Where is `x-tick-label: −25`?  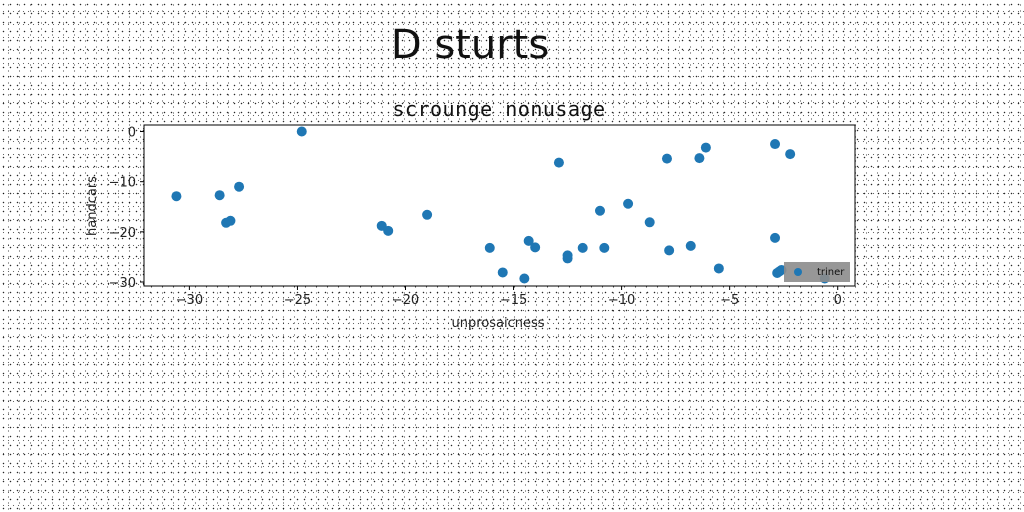 x-tick-label: −25 is located at coordinates (297, 300).